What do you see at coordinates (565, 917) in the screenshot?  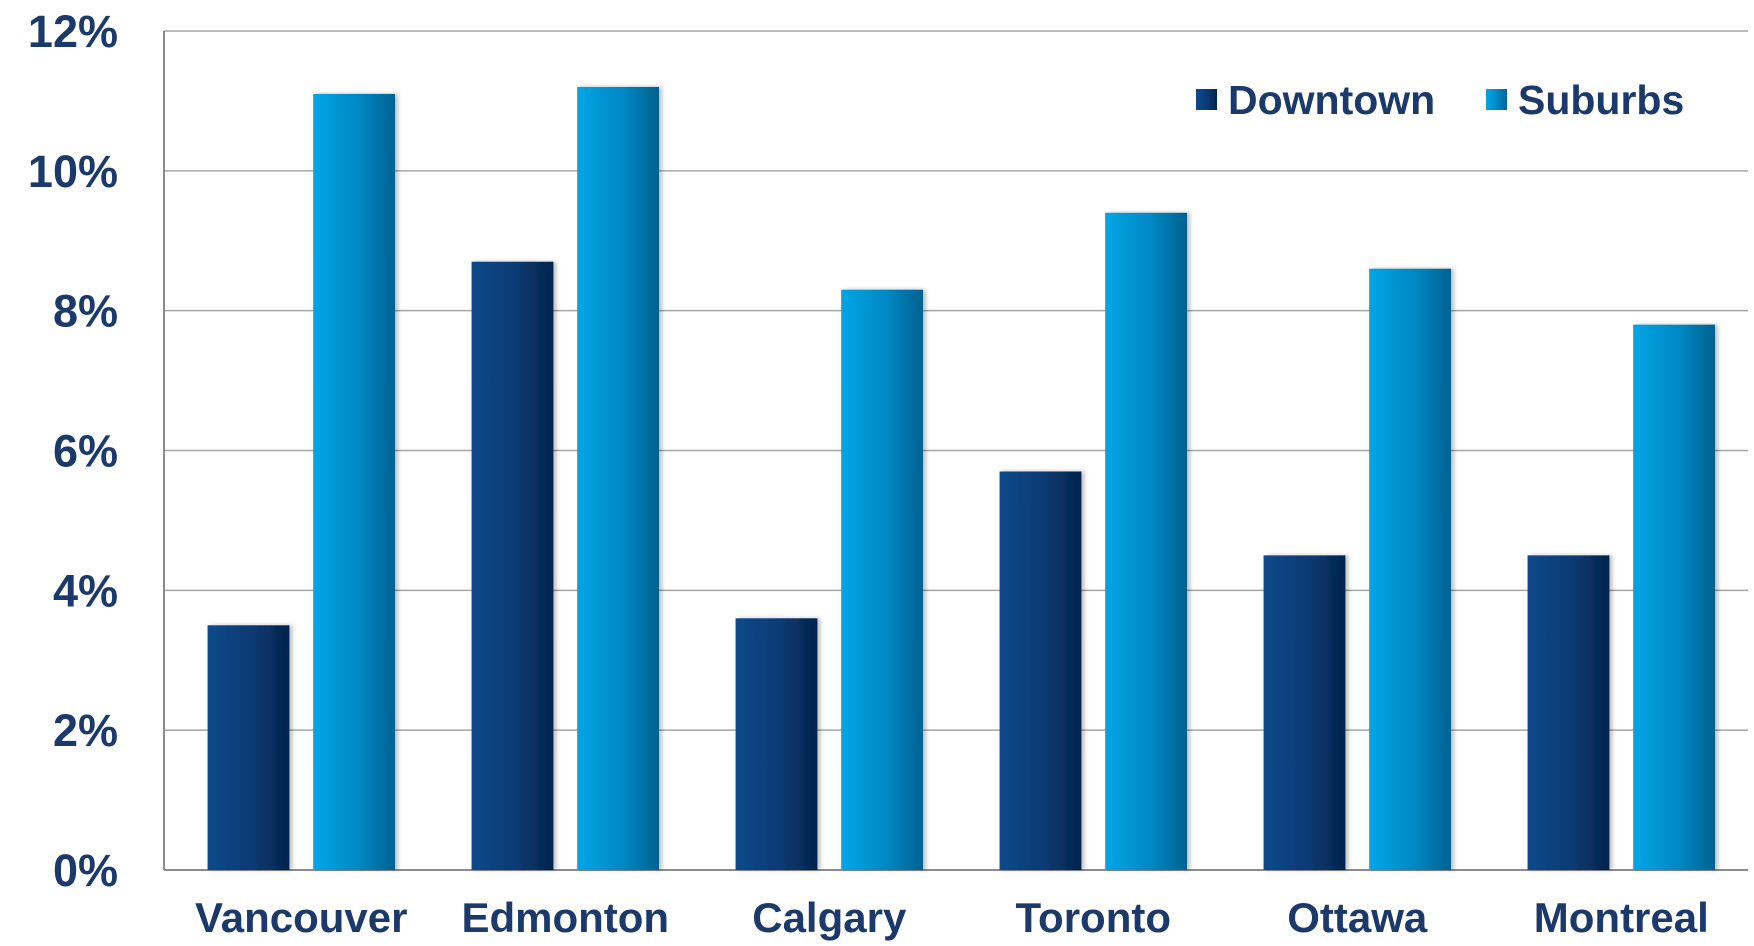 I see `x-tick-label: Edmonton` at bounding box center [565, 917].